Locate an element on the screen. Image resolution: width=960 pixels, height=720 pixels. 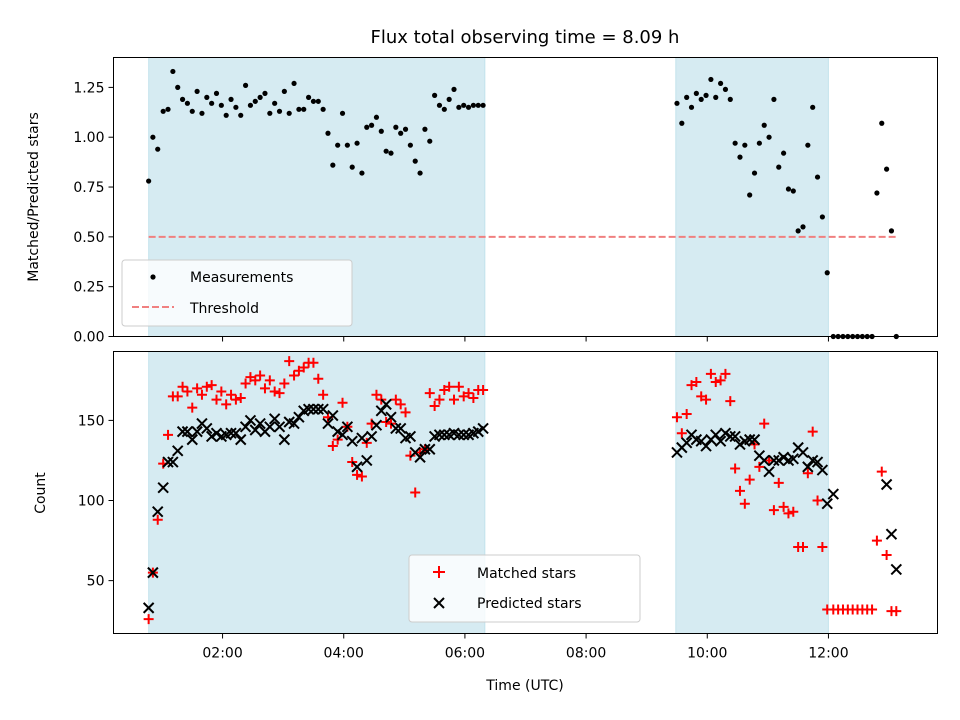
bottom-legend-box is located at coordinates (524, 588).